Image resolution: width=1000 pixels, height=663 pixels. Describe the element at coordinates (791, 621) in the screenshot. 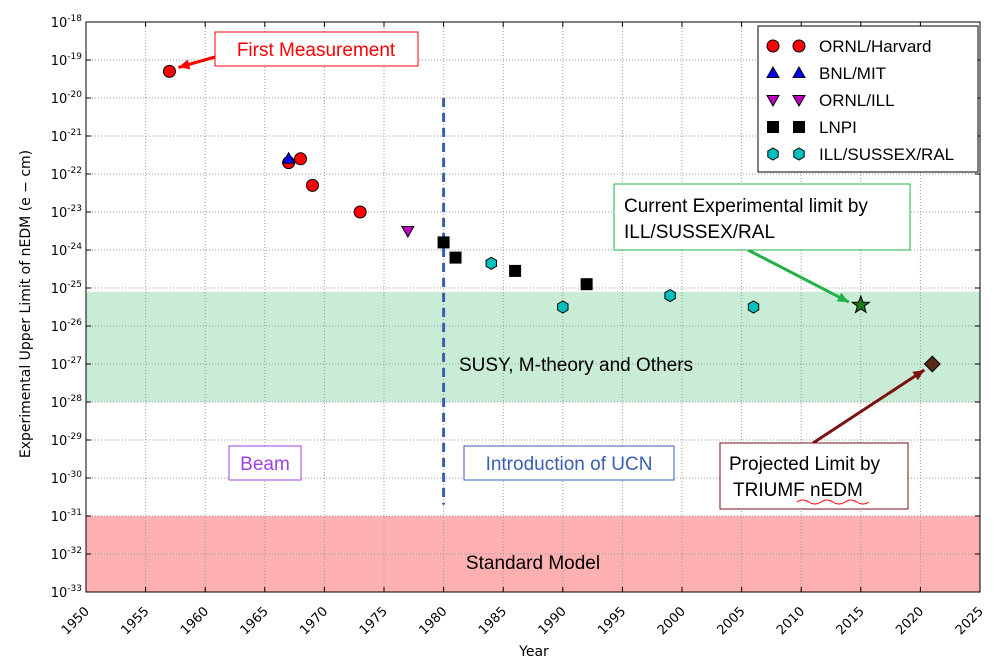

I see `x-tick-label-12: 2010` at that location.